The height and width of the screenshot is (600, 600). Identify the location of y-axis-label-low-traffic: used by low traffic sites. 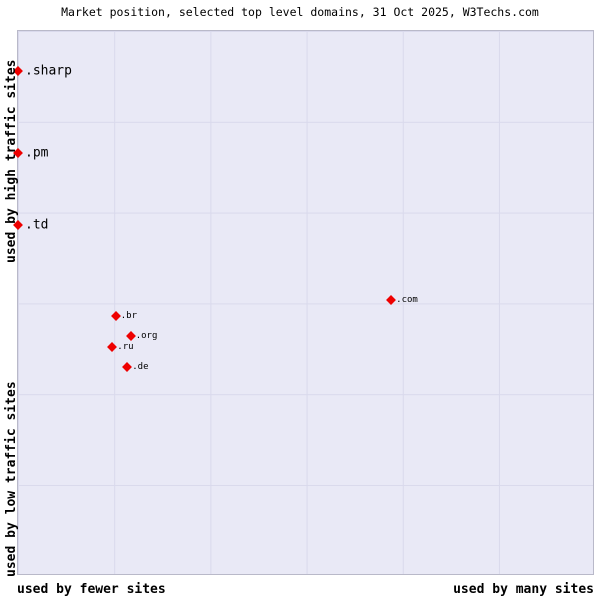
(11, 479).